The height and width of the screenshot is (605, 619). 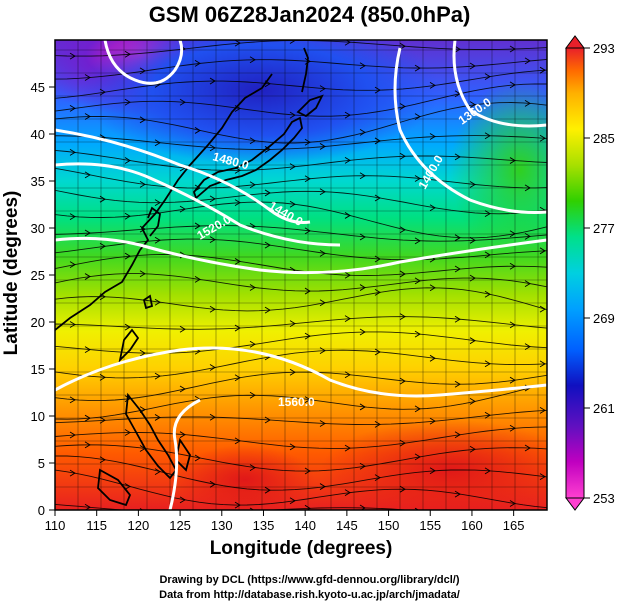 What do you see at coordinates (222, 525) in the screenshot?
I see `x-tick-label: 130` at bounding box center [222, 525].